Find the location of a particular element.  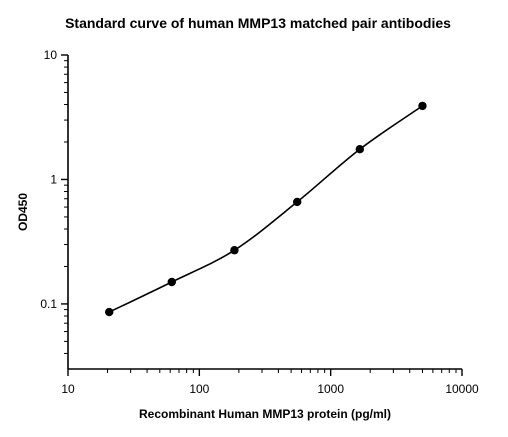

x-tick-label: 10 is located at coordinates (68, 389).